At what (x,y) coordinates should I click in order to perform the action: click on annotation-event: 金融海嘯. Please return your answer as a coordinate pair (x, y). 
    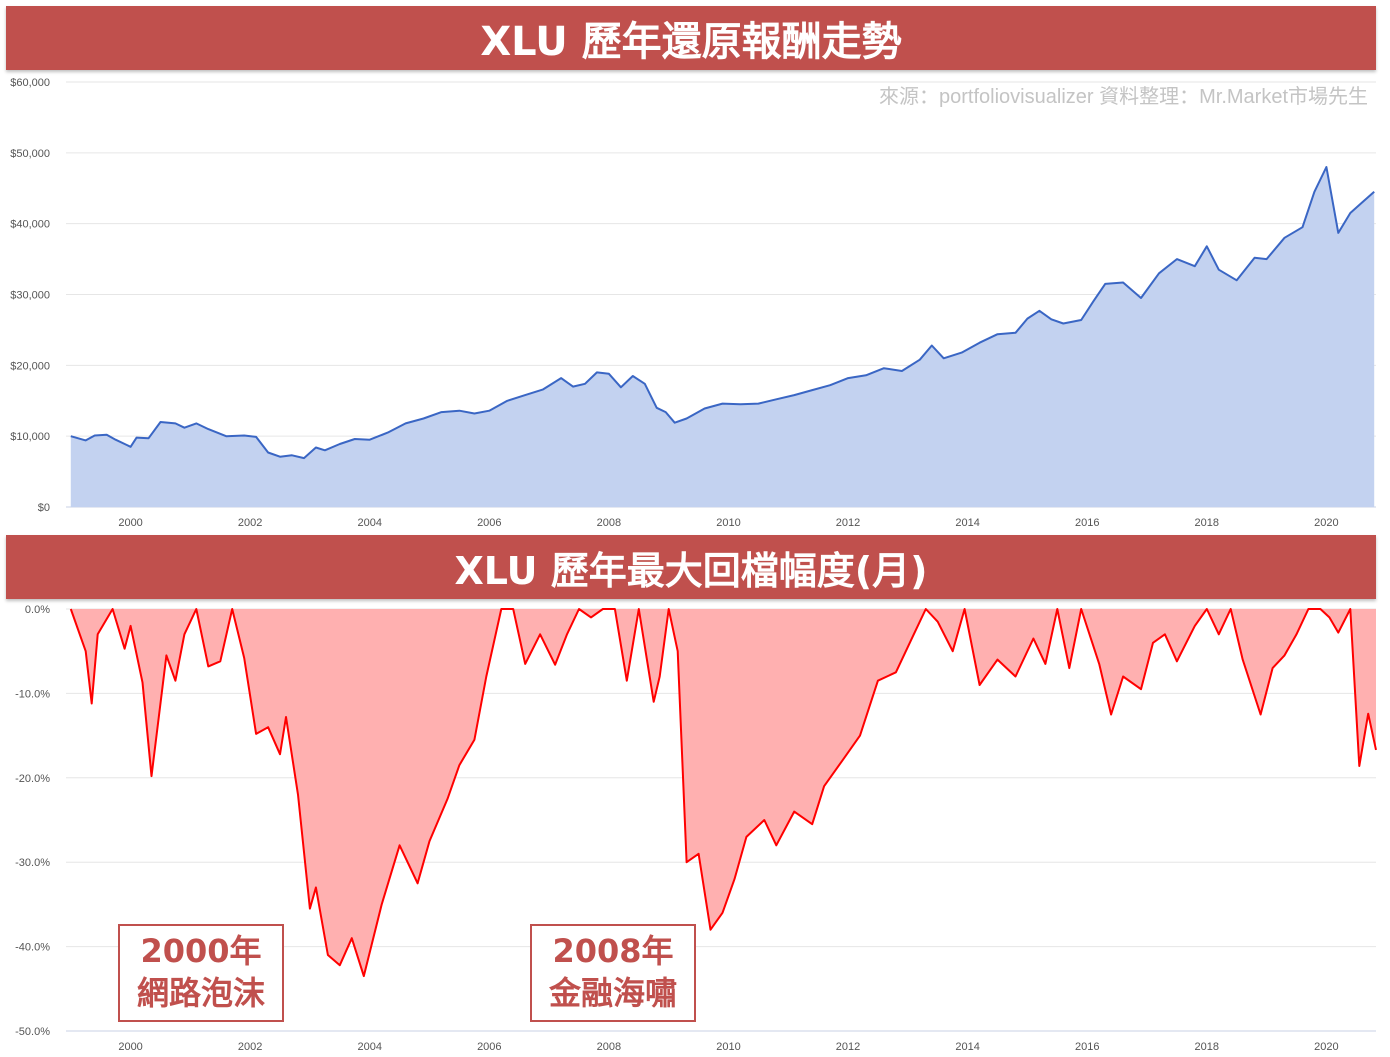
    Looking at the image, I should click on (612, 993).